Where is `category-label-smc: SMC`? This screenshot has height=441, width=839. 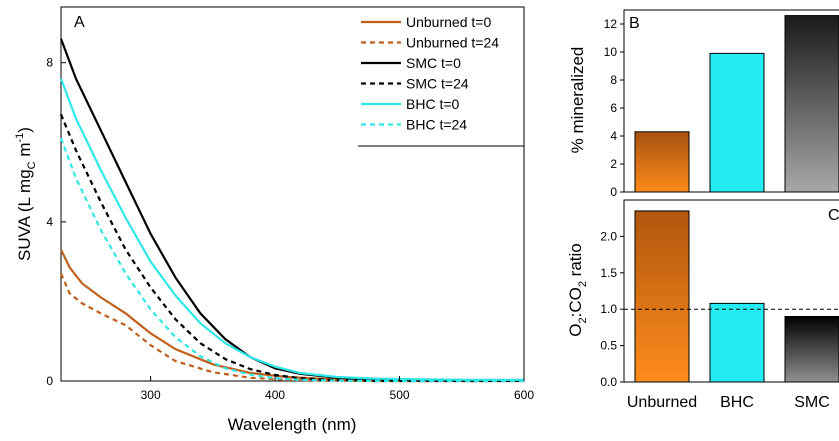
category-label-smc: SMC is located at coordinates (812, 402).